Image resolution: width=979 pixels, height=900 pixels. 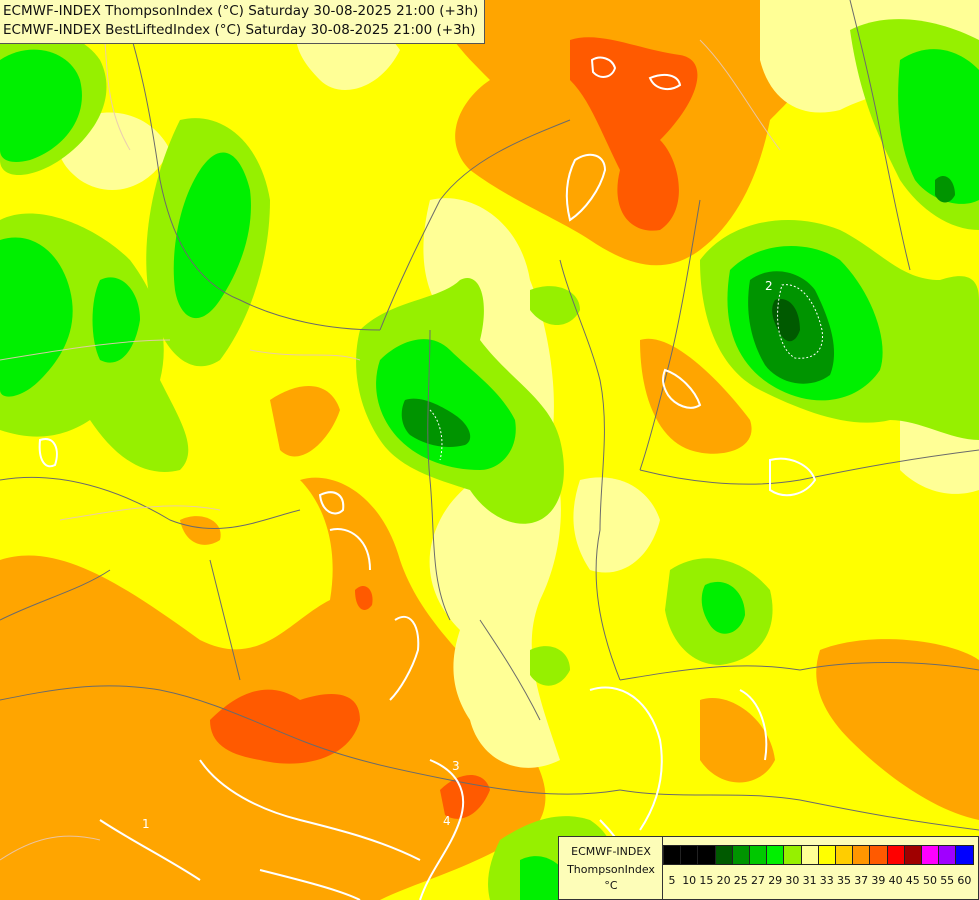 What do you see at coordinates (662, 868) in the screenshot?
I see `legend-divider` at bounding box center [662, 868].